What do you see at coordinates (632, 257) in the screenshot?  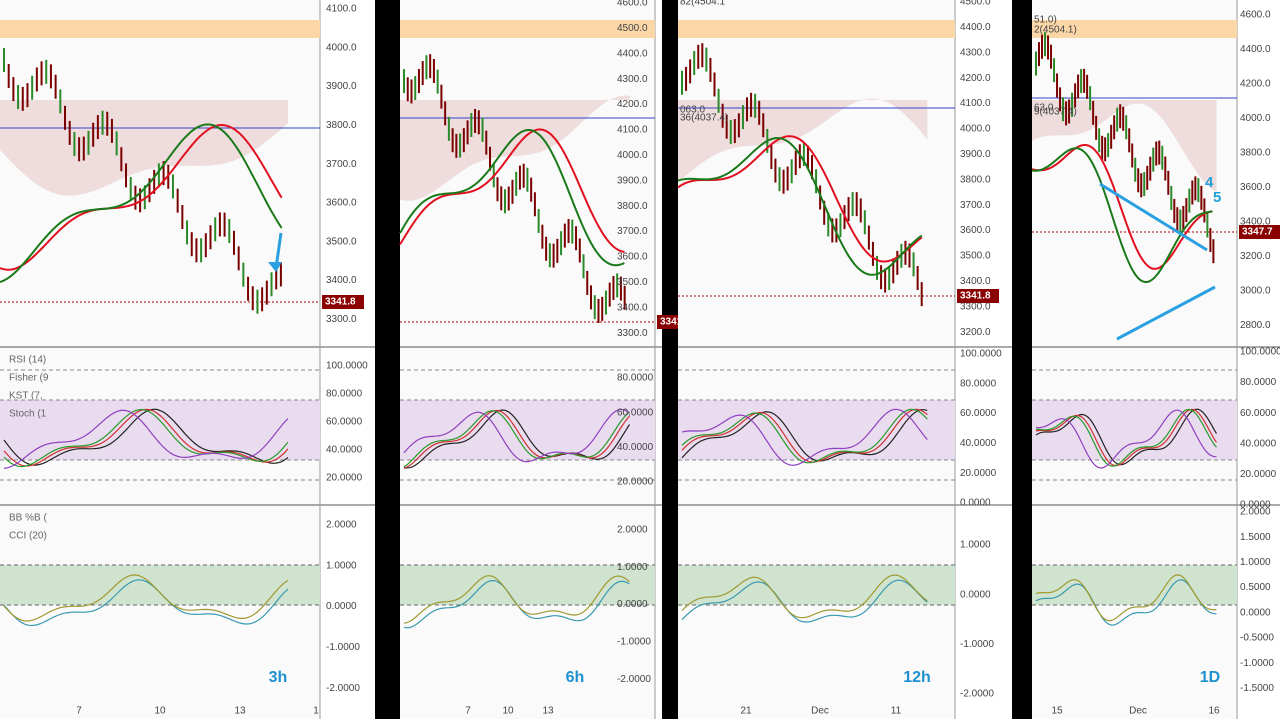 I see `price-tick-label: 3600.0` at bounding box center [632, 257].